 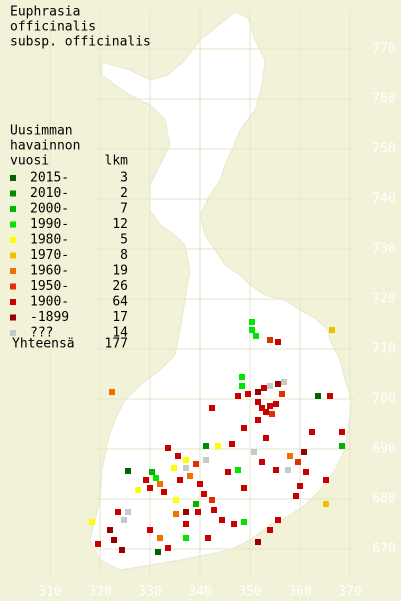 I want to click on legend-label: 1970-, so click(x=49, y=255).